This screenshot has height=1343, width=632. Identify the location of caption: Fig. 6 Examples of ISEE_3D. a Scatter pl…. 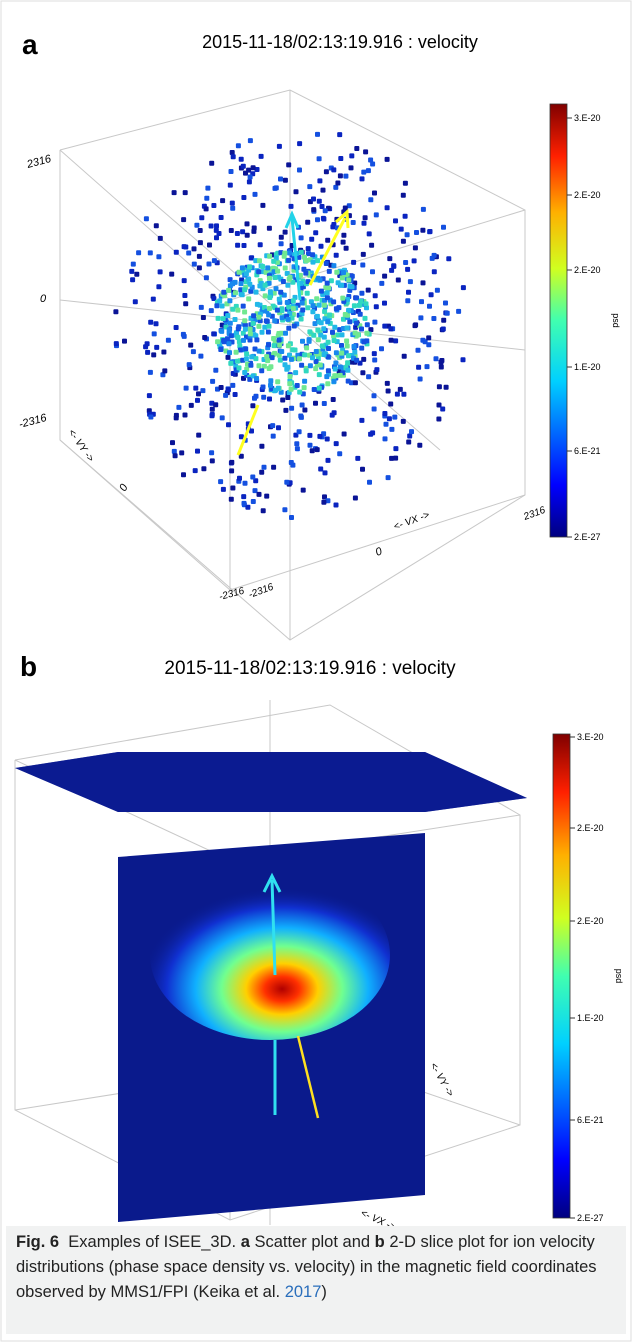
(316, 1280).